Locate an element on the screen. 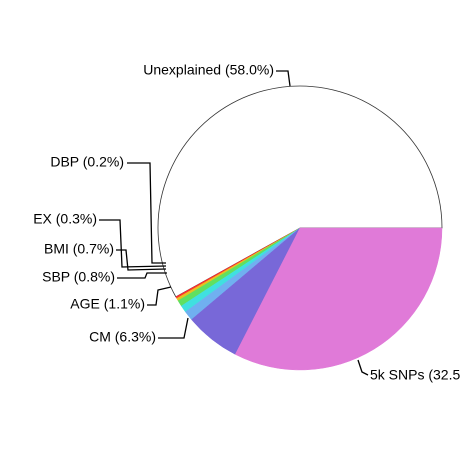 This screenshot has width=474, height=474. slice-label: EX (0.3%) is located at coordinates (65, 219).